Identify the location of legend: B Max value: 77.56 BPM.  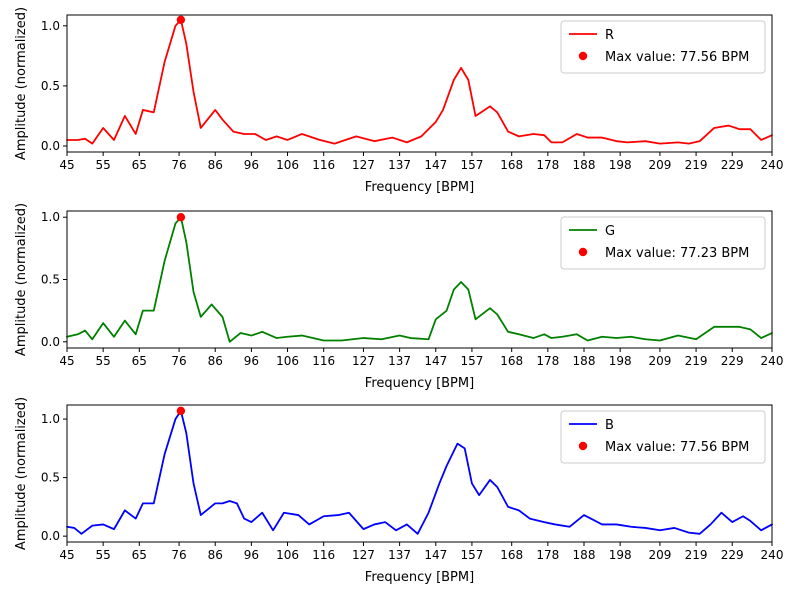
(663, 437).